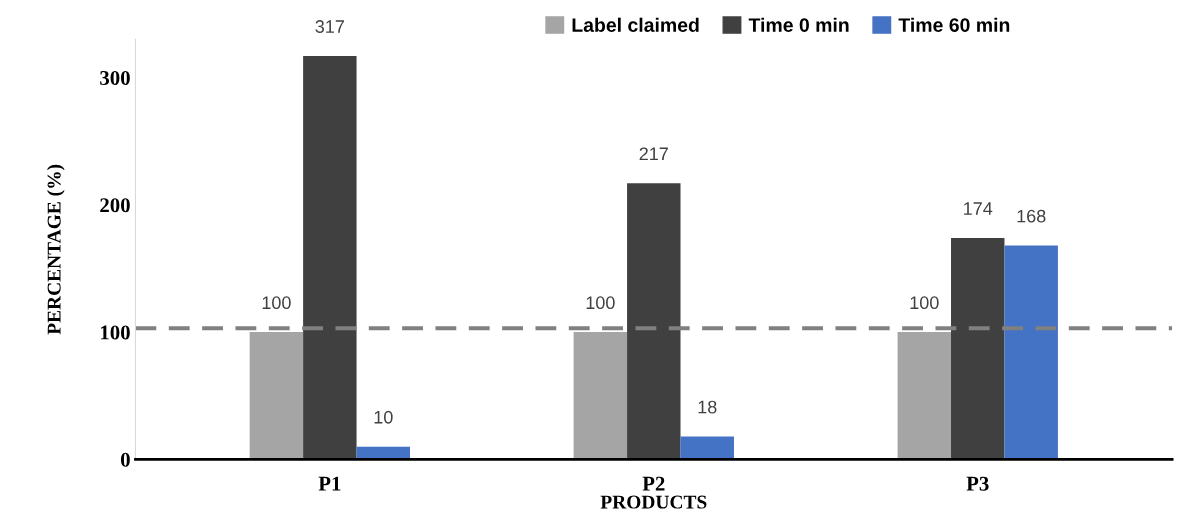 The width and height of the screenshot is (1178, 525). Describe the element at coordinates (653, 502) in the screenshot. I see `x-axis-title: PRODUCTS` at that location.